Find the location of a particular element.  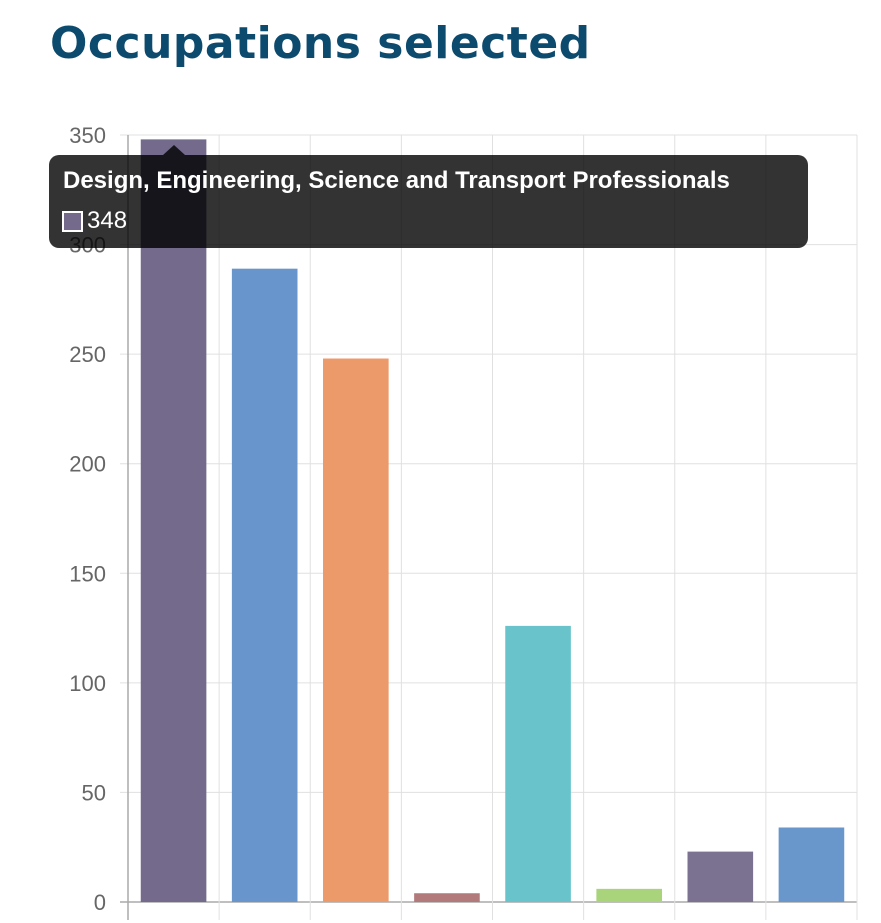

y-tick-label: 150 is located at coordinates (87, 573).